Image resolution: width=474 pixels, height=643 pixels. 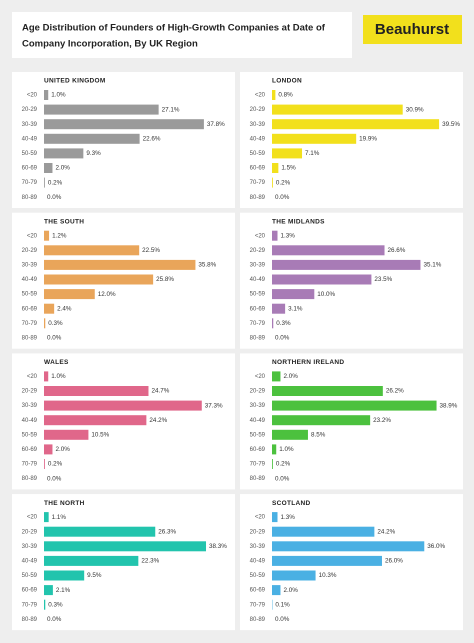 I want to click on value-label: 3.1%, so click(x=295, y=308).